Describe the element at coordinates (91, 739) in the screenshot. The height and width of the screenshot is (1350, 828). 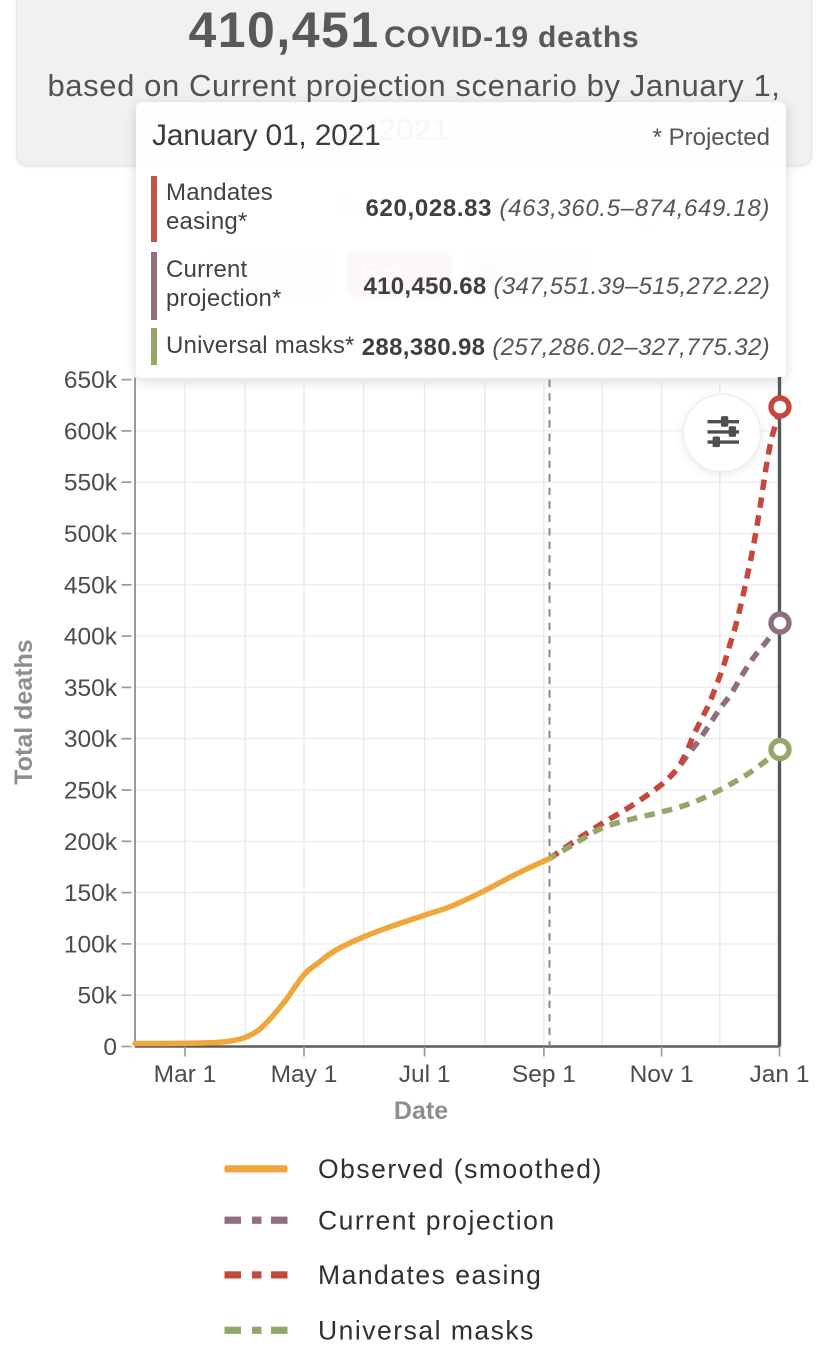
I see `svg-text: 300k` at that location.